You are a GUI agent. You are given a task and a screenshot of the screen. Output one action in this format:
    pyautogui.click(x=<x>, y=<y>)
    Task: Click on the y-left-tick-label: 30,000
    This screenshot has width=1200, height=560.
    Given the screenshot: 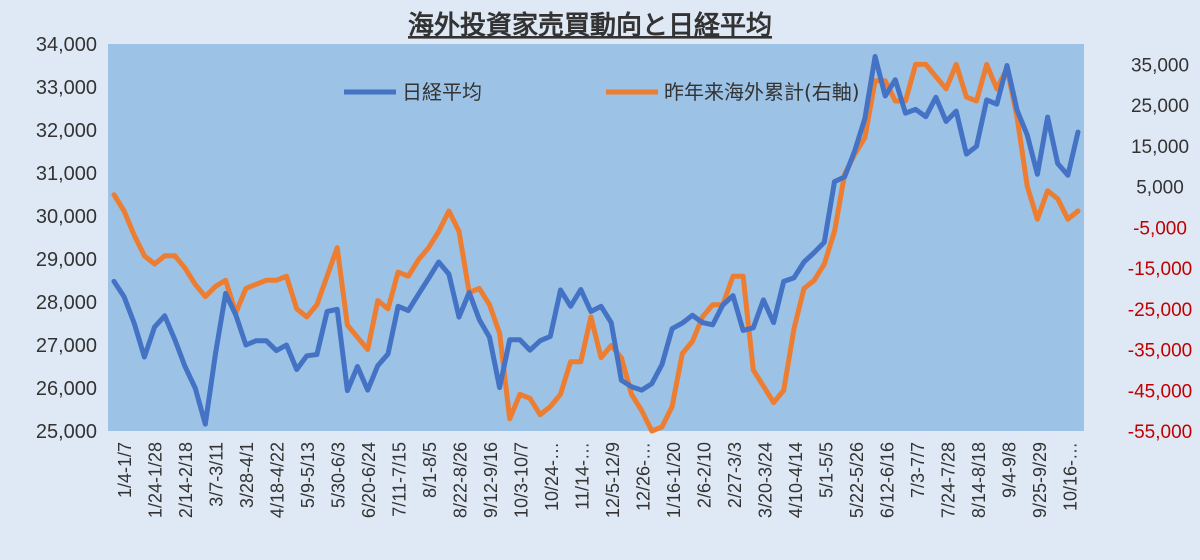 What is the action you would take?
    pyautogui.click(x=66, y=217)
    